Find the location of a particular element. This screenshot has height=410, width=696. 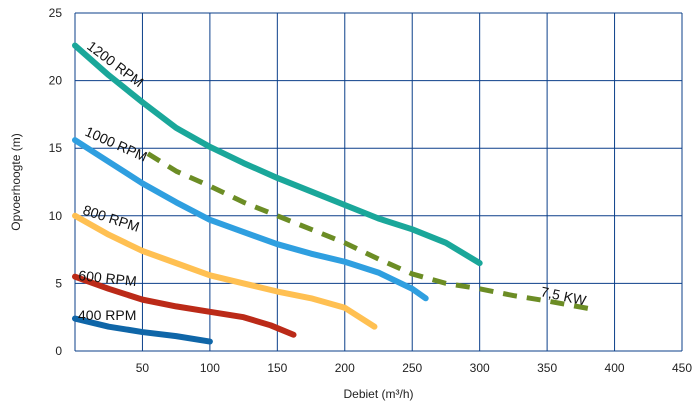

series-label: 400 RPM is located at coordinates (107, 315).